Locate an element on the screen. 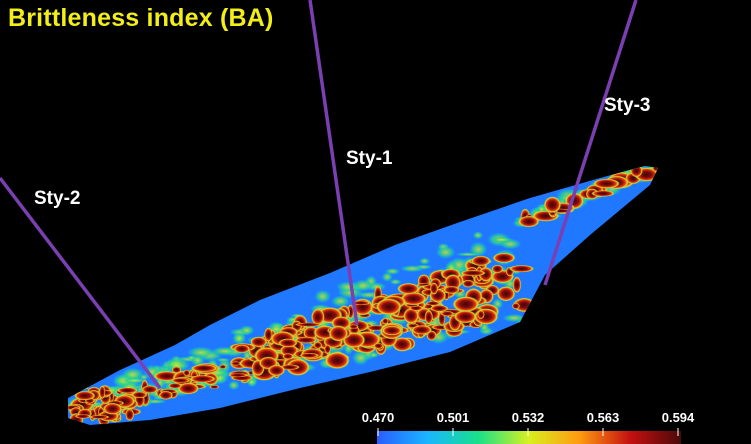 This screenshot has width=751, height=444. well-label-sty-2: Sty-2 is located at coordinates (57, 198).